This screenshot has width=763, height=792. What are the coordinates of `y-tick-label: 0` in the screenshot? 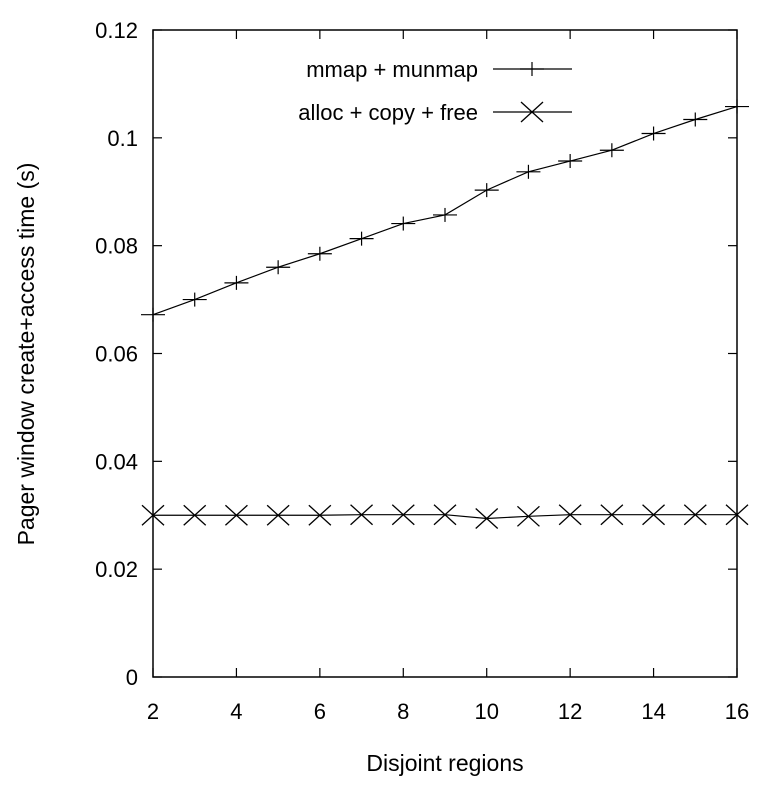 It's located at (132, 677).